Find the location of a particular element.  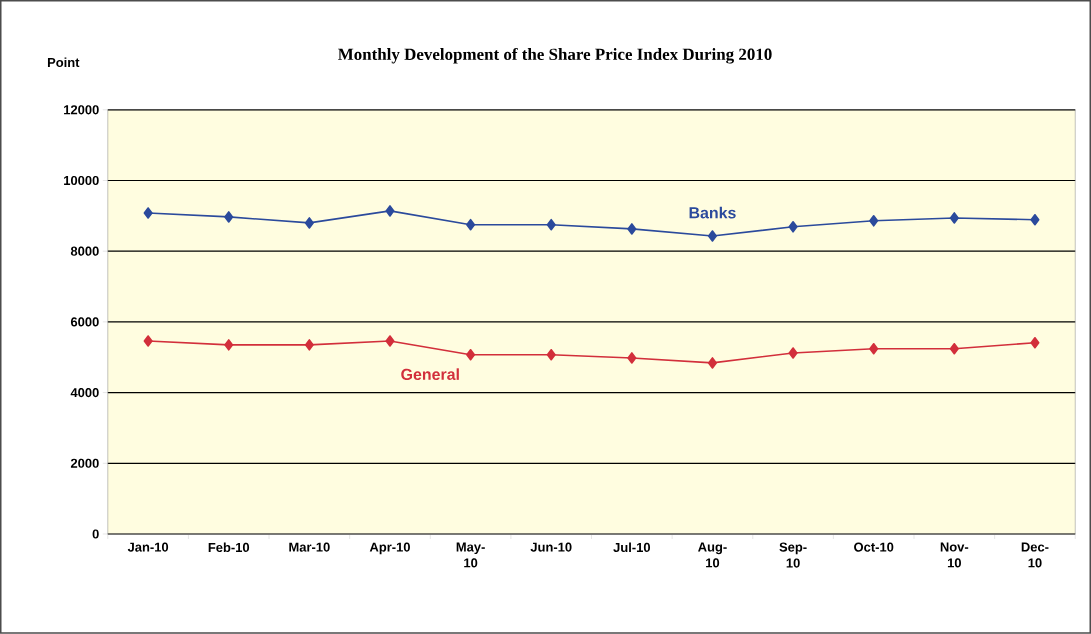

y-tick-label: 6000 is located at coordinates (84, 322).